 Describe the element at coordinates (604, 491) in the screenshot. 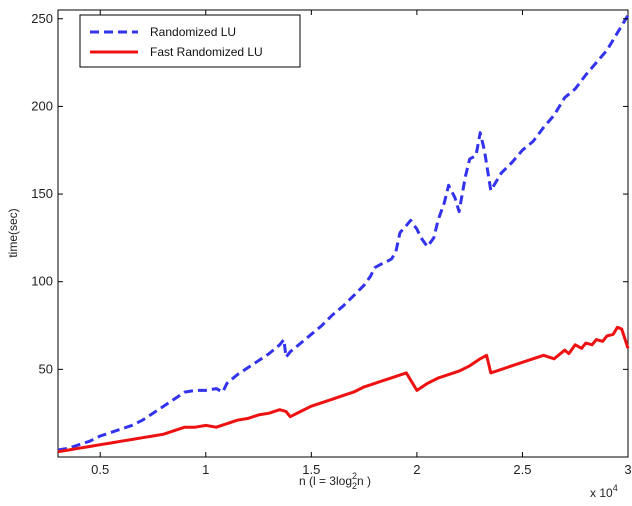

I see `x-axis-multiplier: x 104` at that location.